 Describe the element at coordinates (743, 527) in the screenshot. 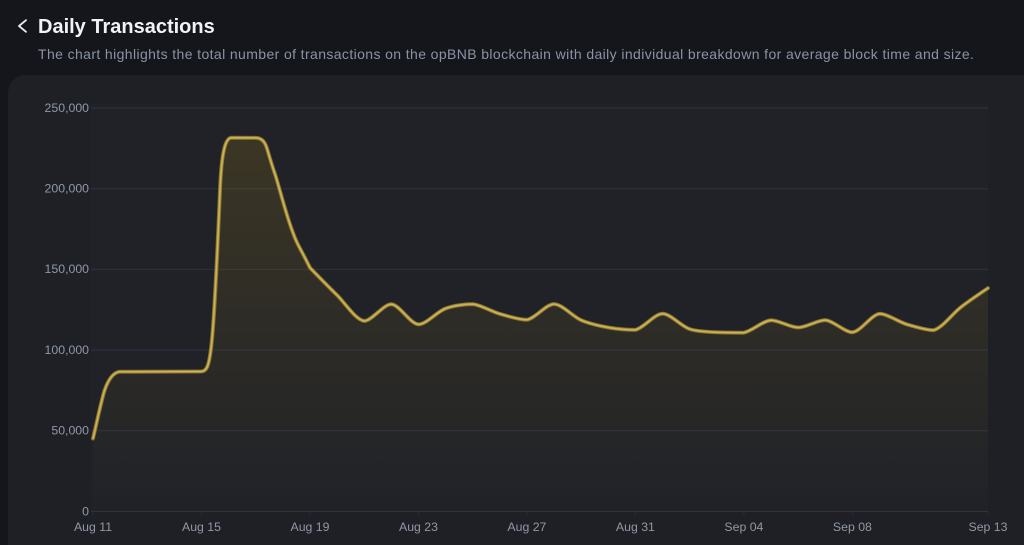

I see `svg-text: Sep 04` at that location.